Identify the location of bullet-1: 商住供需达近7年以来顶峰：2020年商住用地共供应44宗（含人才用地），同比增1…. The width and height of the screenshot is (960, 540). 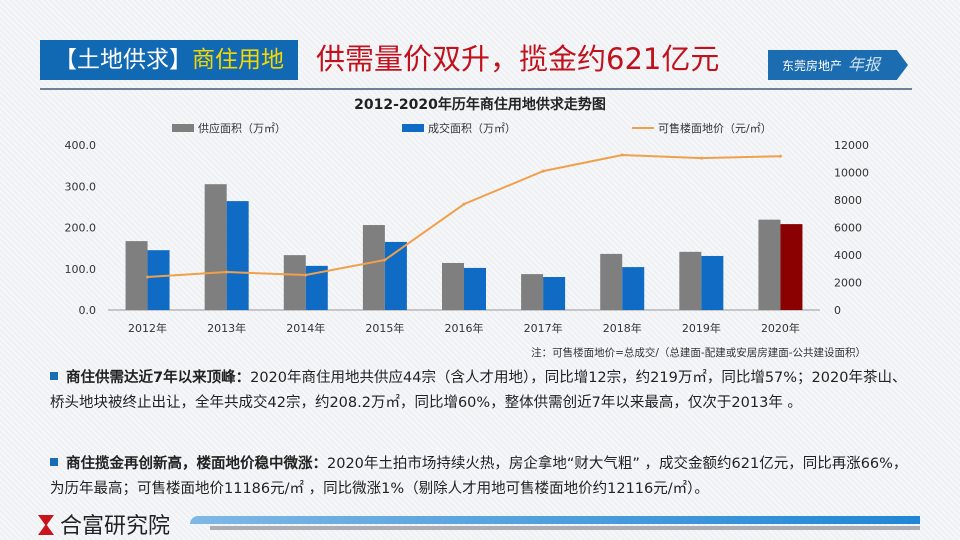
(480, 391).